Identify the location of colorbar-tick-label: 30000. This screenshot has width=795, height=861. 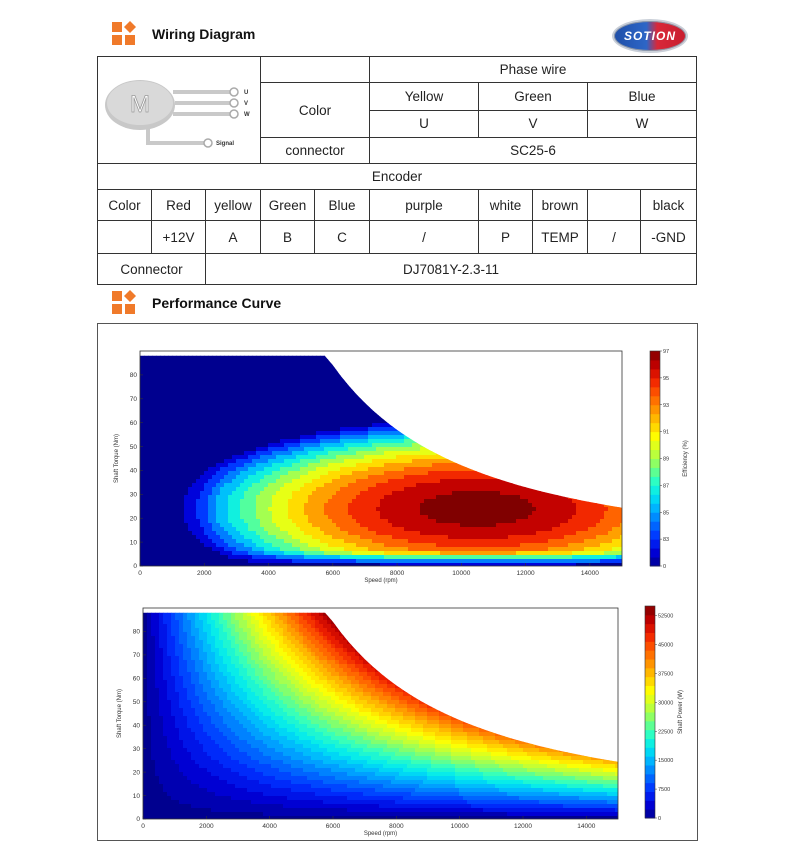
(665, 703).